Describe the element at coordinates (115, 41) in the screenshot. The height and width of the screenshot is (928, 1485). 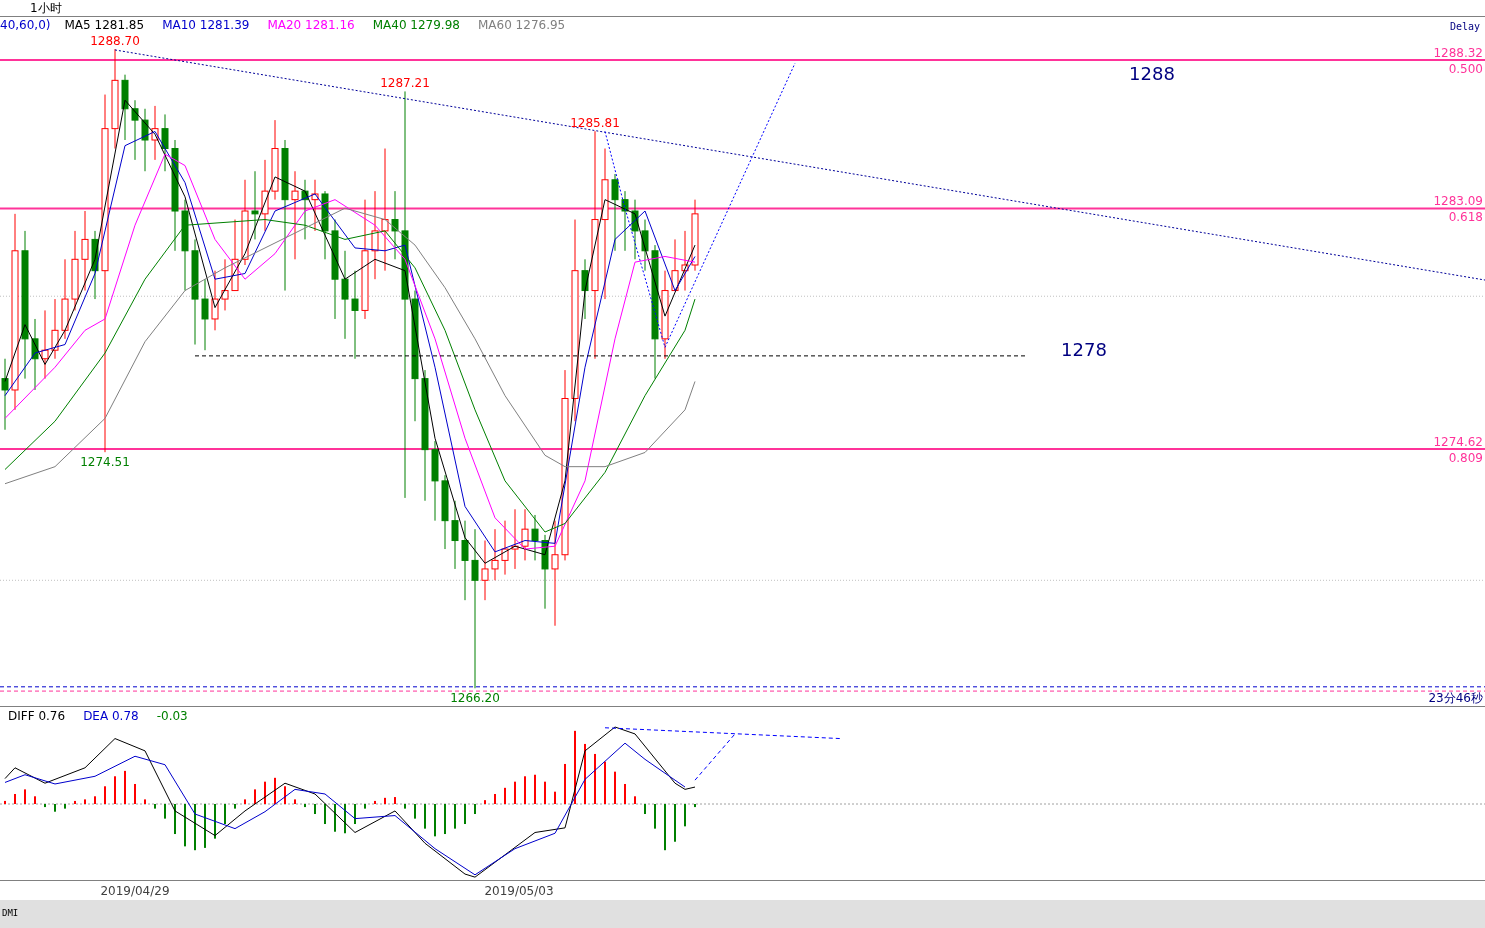
I see `annotation: 1288.70` at that location.